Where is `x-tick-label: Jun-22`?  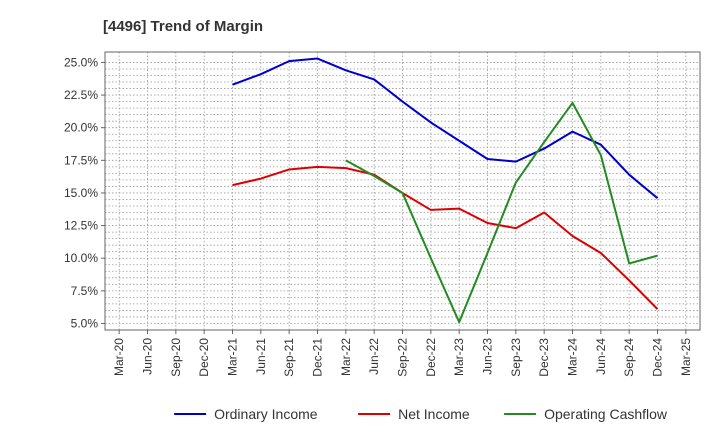
x-tick-label: Jun-22 is located at coordinates (374, 356).